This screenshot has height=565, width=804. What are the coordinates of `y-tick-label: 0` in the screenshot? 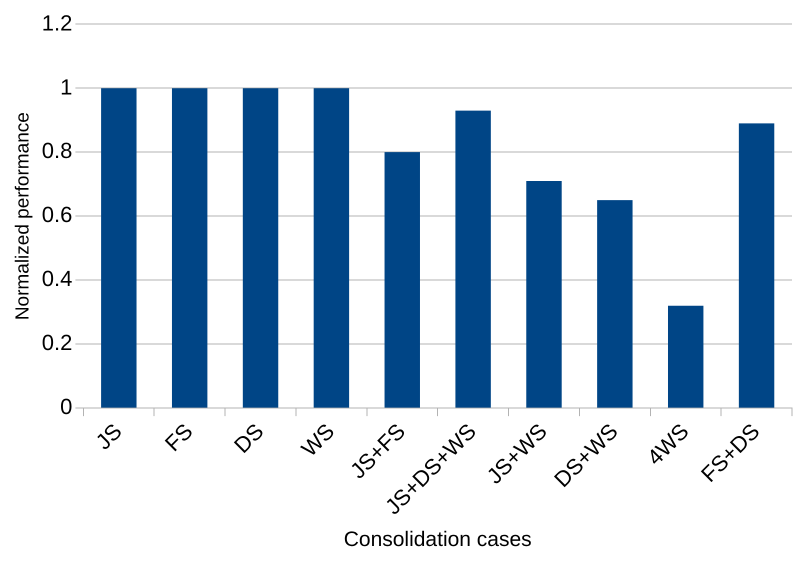 It's located at (66, 407).